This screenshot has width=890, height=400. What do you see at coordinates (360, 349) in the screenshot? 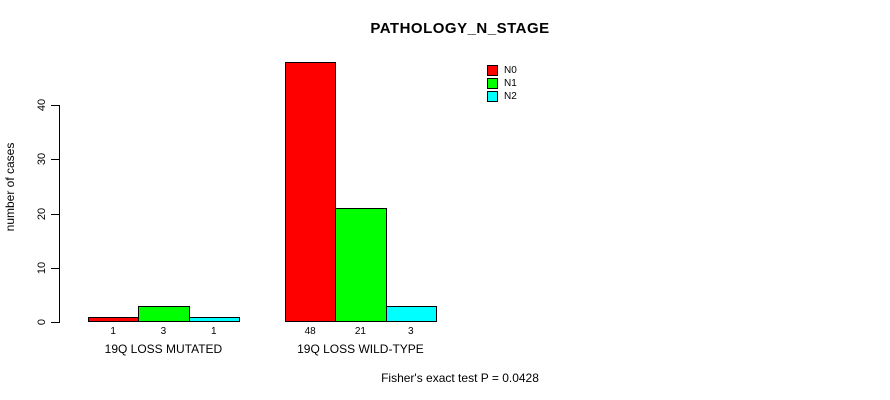
I see `x-category-label: 19Q LOSS WILD-TYPE` at bounding box center [360, 349].